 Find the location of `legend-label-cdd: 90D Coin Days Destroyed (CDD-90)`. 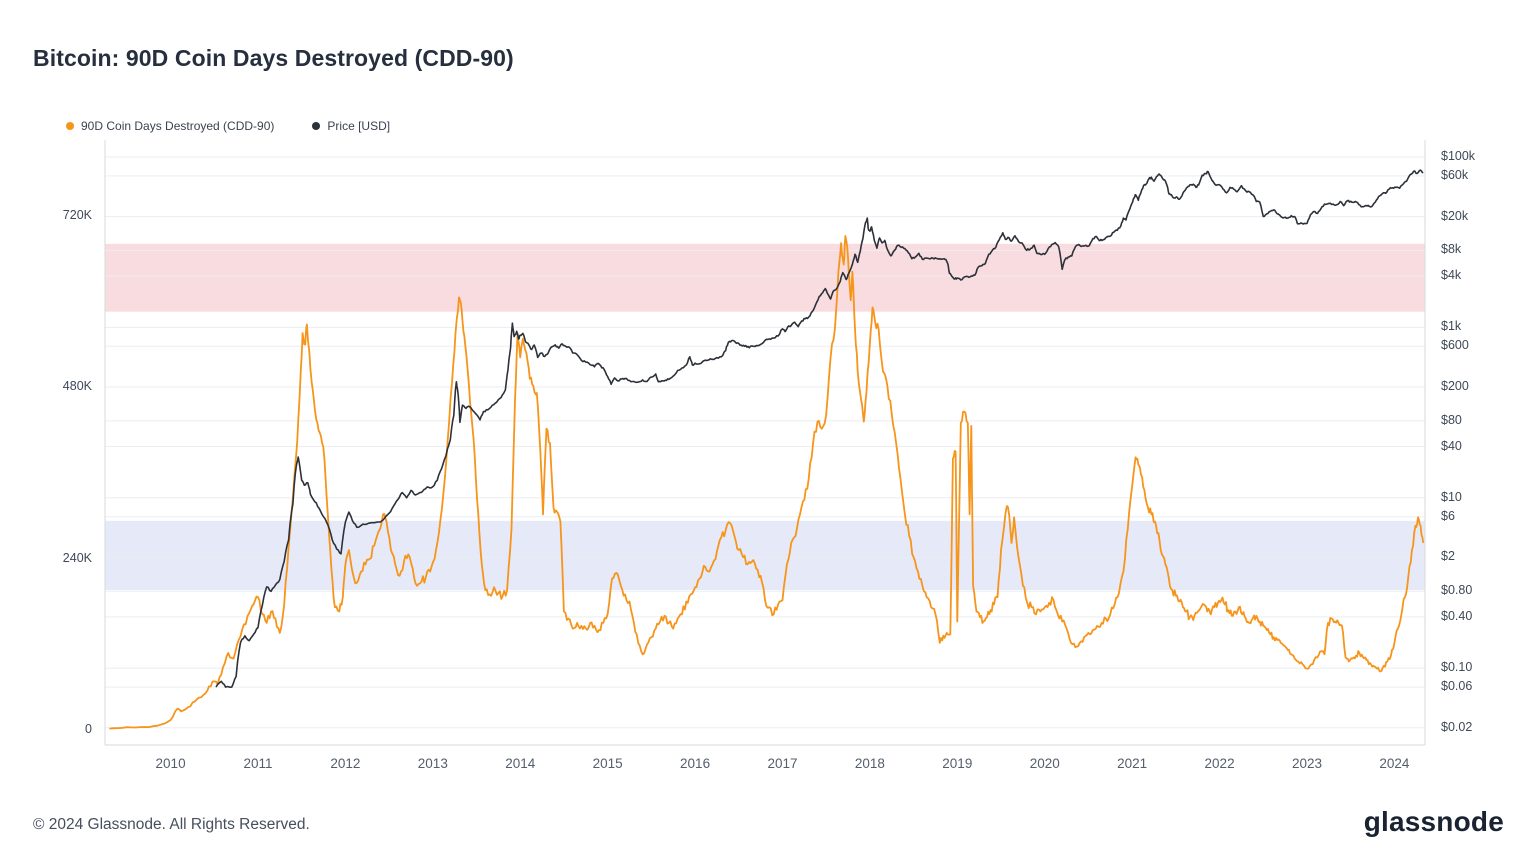

legend-label-cdd: 90D Coin Days Destroyed (CDD-90) is located at coordinates (178, 126).